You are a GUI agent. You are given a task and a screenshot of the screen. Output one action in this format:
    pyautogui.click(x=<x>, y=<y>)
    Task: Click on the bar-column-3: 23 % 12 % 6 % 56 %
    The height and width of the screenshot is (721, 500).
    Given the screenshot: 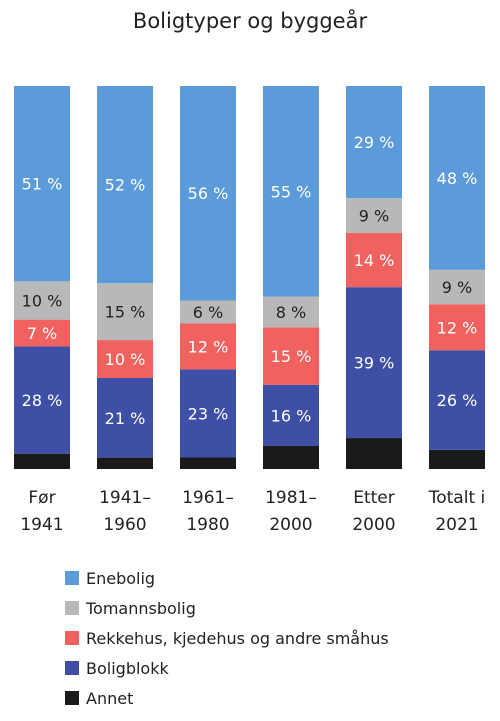 What is the action you would take?
    pyautogui.click(x=208, y=277)
    